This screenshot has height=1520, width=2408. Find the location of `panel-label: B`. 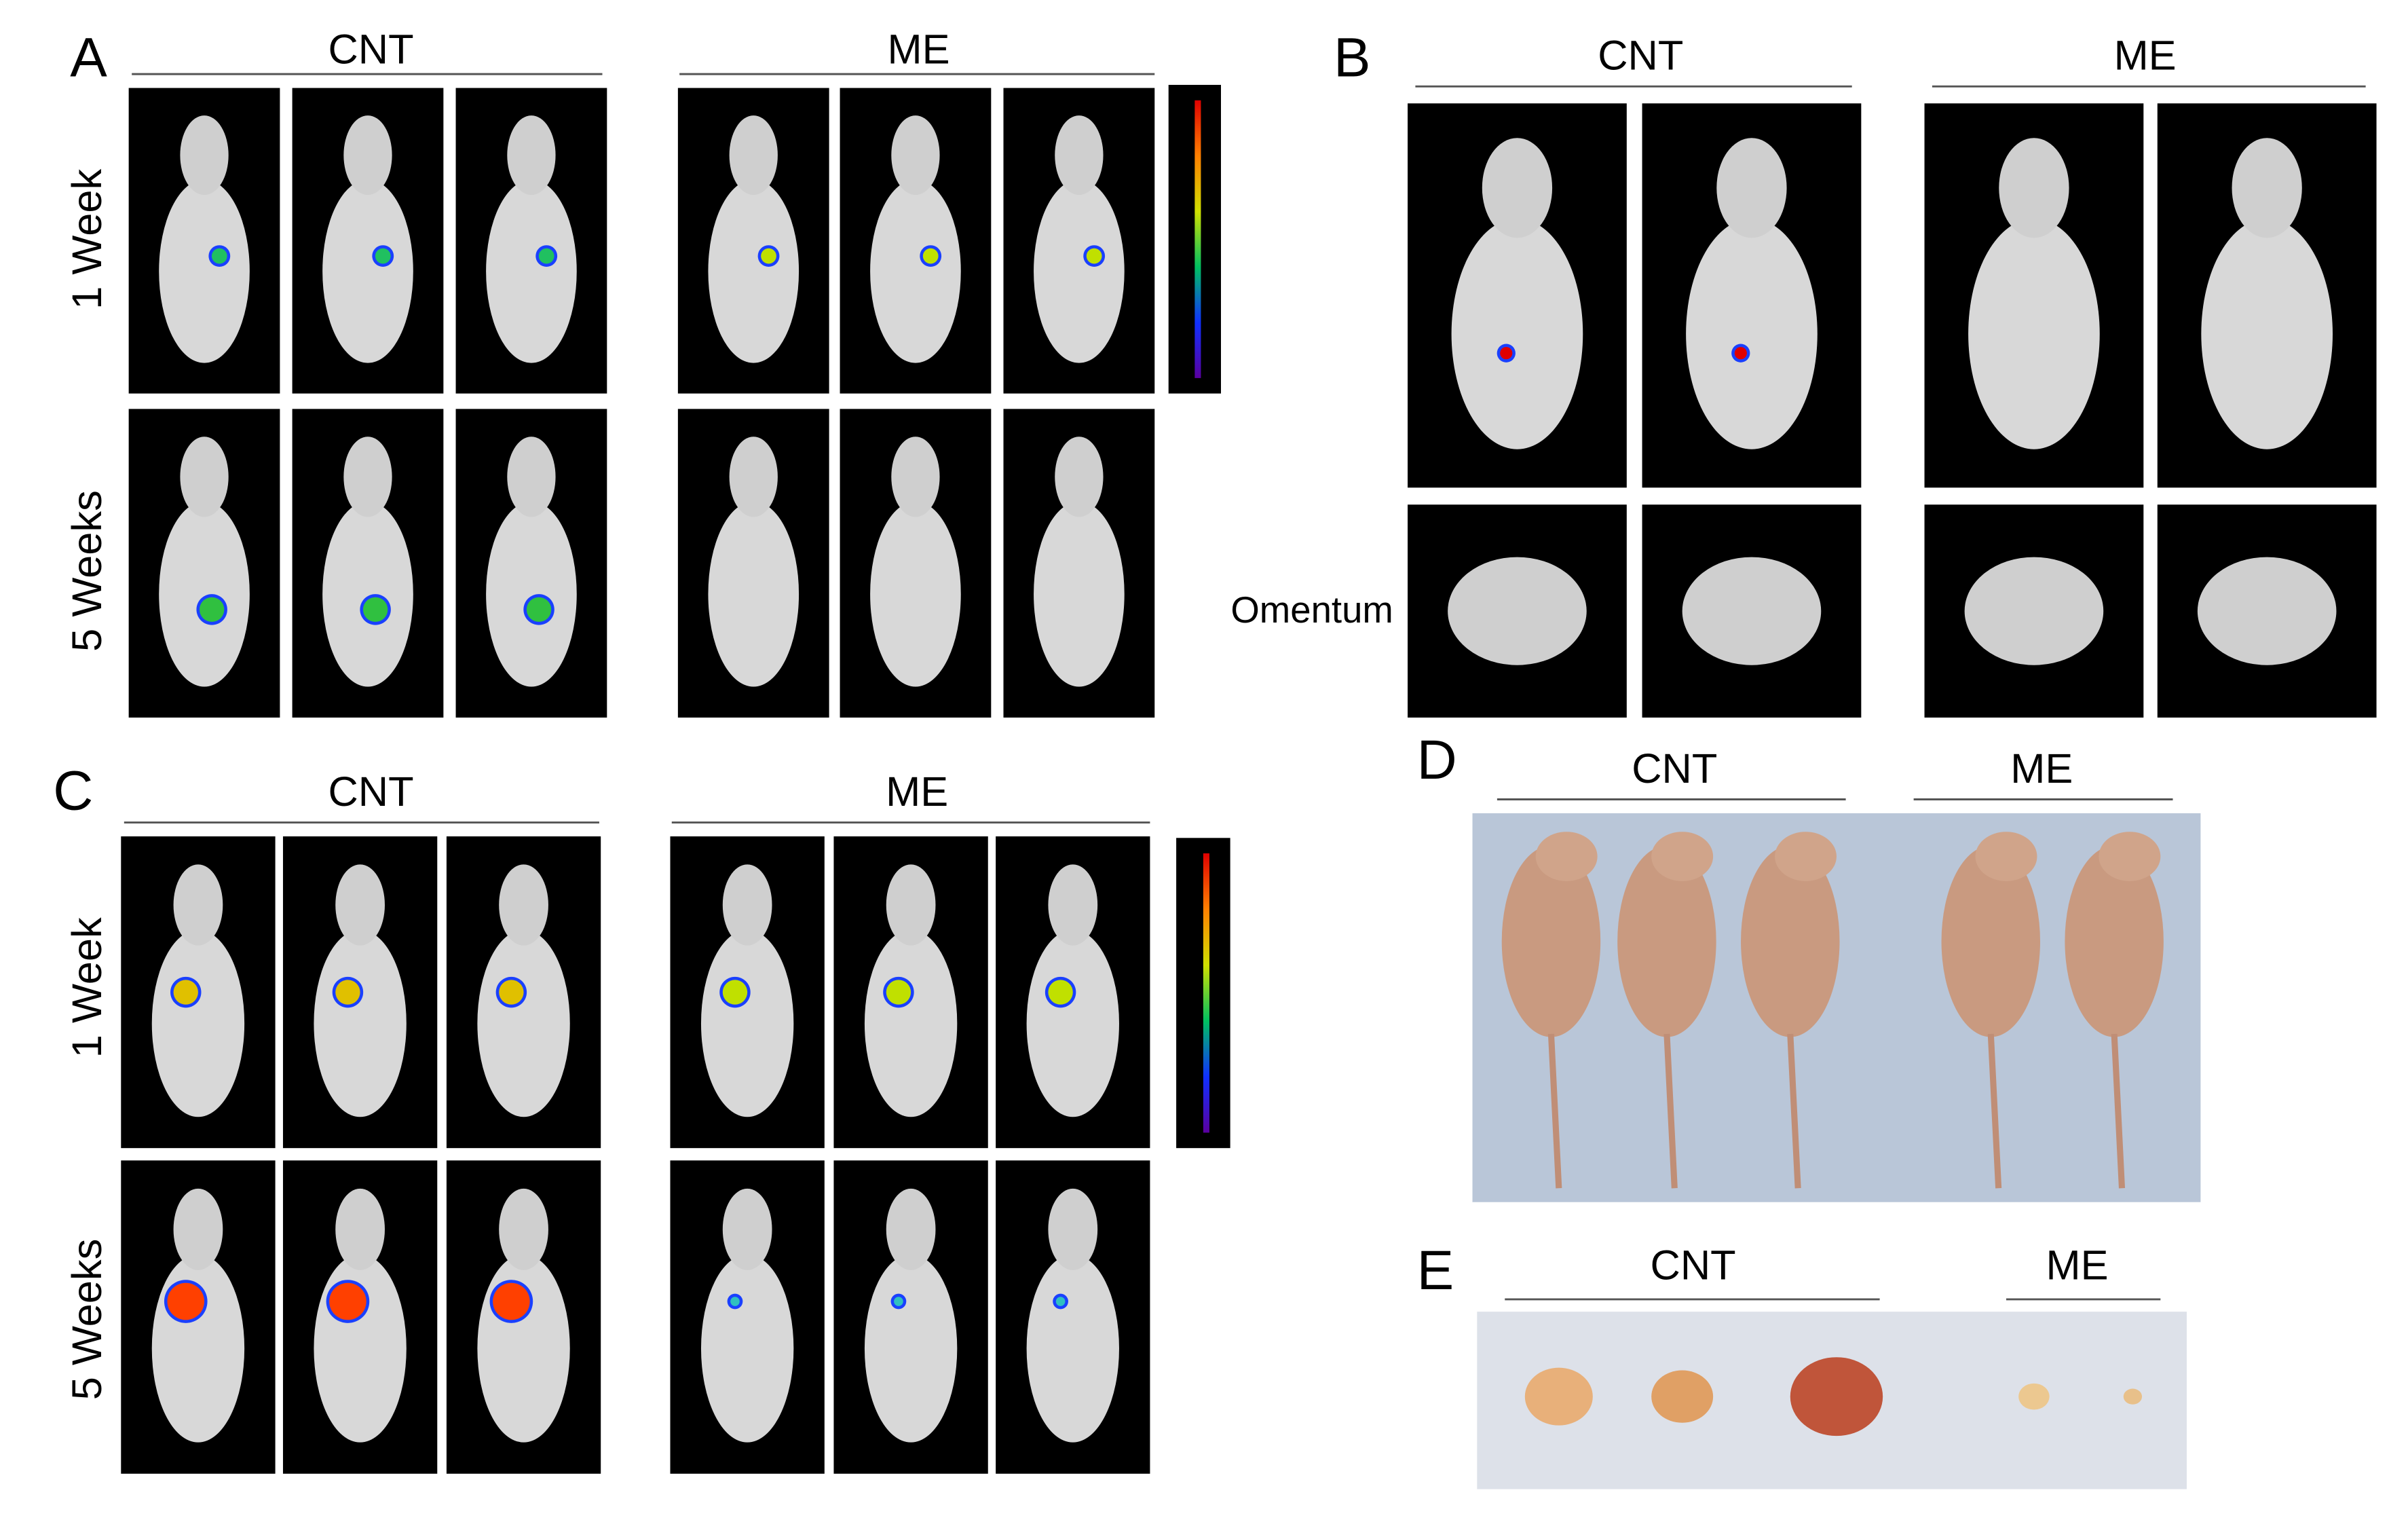

panel-label: B is located at coordinates (1352, 58).